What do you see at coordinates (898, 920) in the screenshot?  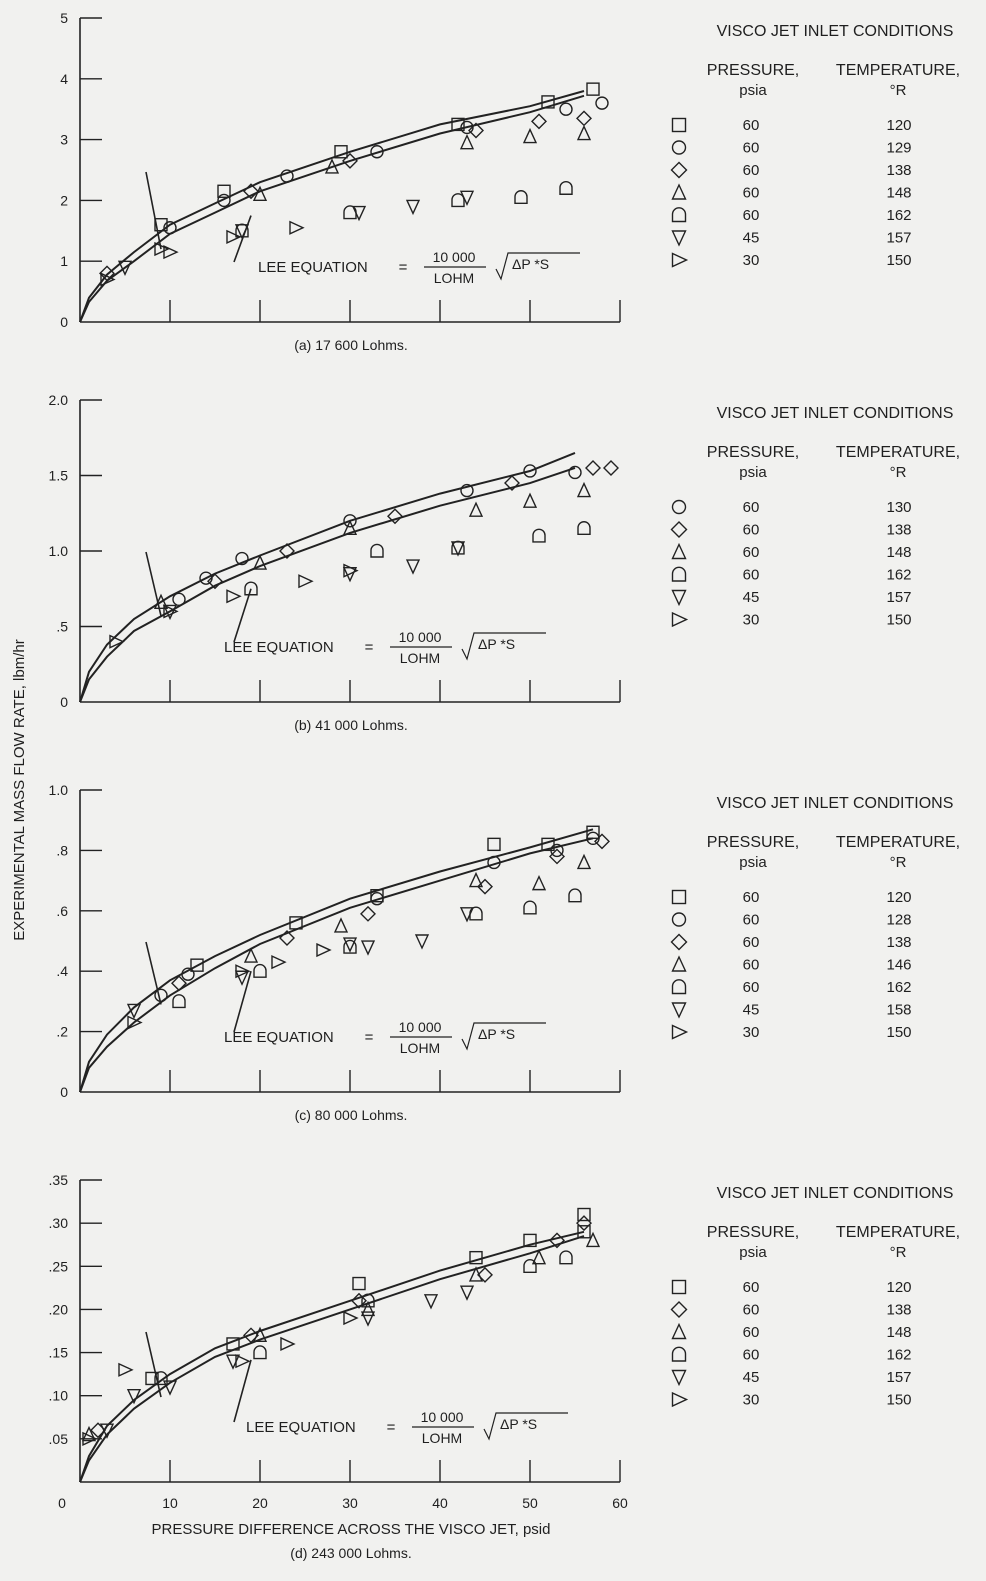 I see `legend-temperature-value: 128` at bounding box center [898, 920].